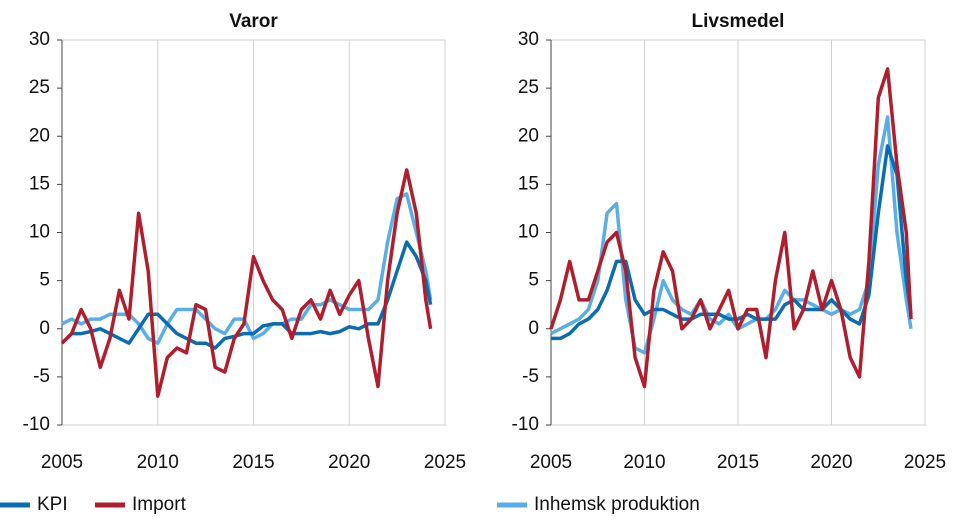 The width and height of the screenshot is (960, 520). What do you see at coordinates (617, 504) in the screenshot?
I see `legend-label: Inhemsk produktion` at bounding box center [617, 504].